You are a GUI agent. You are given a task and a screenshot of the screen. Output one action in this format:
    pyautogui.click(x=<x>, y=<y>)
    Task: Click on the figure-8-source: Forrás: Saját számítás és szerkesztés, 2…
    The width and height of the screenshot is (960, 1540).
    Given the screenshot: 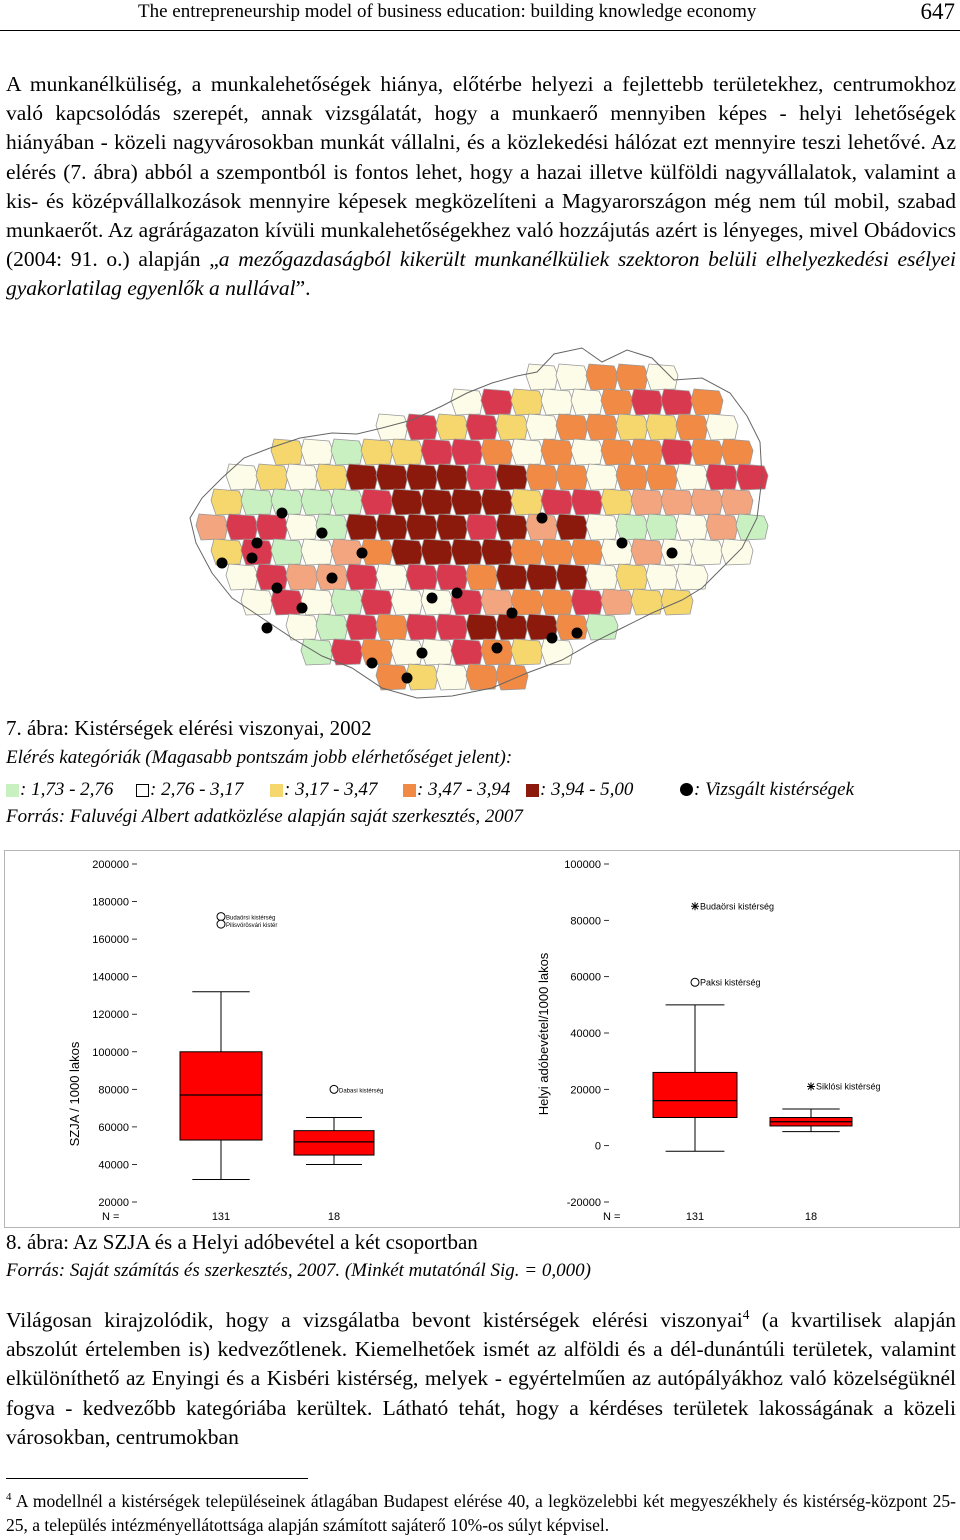 What is the action you would take?
    pyautogui.click(x=298, y=1270)
    